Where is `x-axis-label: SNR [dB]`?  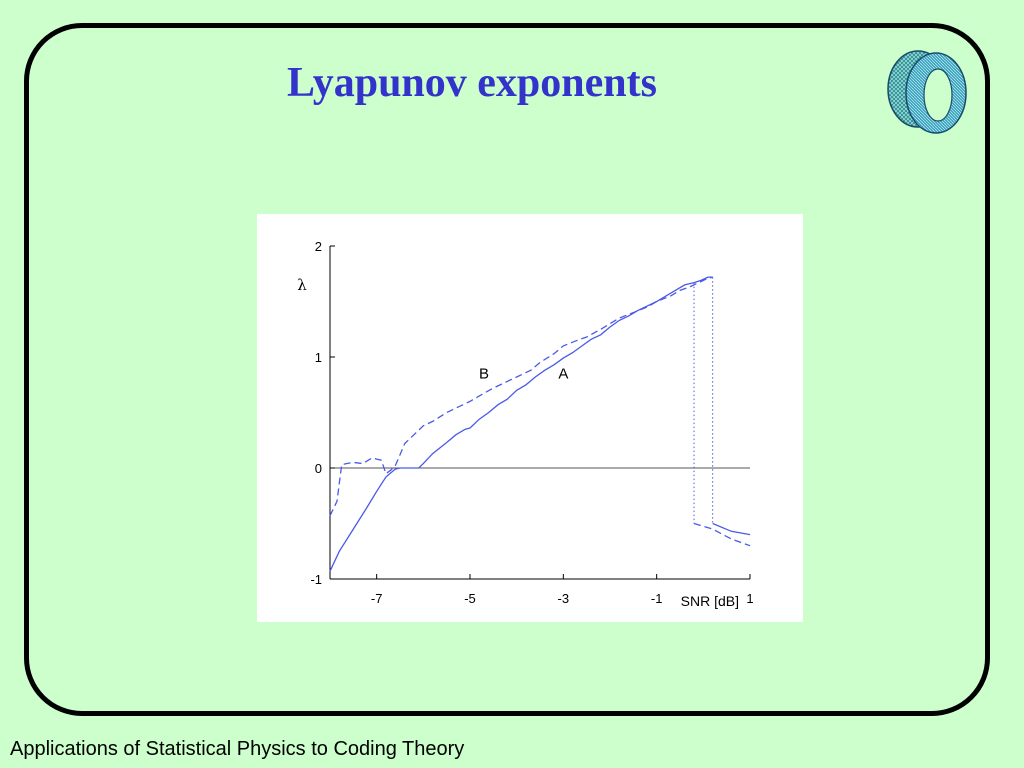 x-axis-label: SNR [dB] is located at coordinates (710, 601).